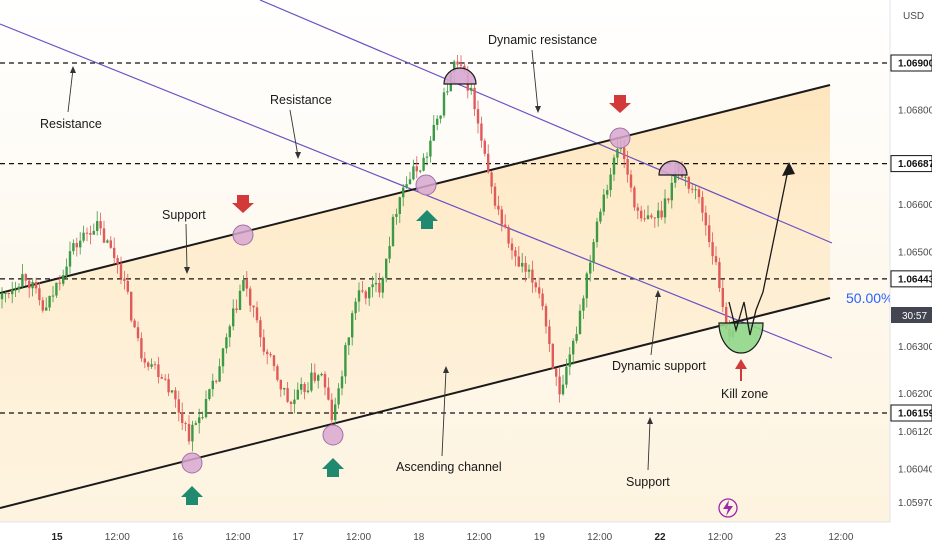 The image size is (932, 550). Describe the element at coordinates (913, 16) in the screenshot. I see `currency-label: USD` at that location.